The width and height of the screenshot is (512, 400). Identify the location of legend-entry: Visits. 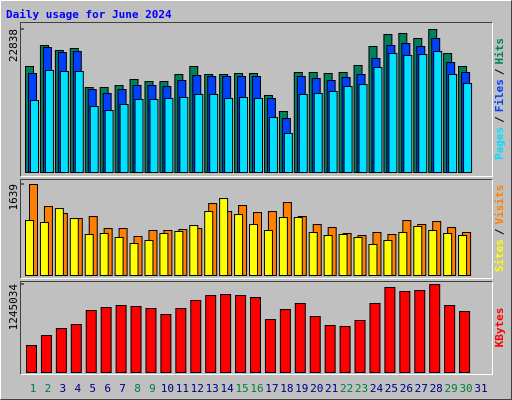
(499, 205).